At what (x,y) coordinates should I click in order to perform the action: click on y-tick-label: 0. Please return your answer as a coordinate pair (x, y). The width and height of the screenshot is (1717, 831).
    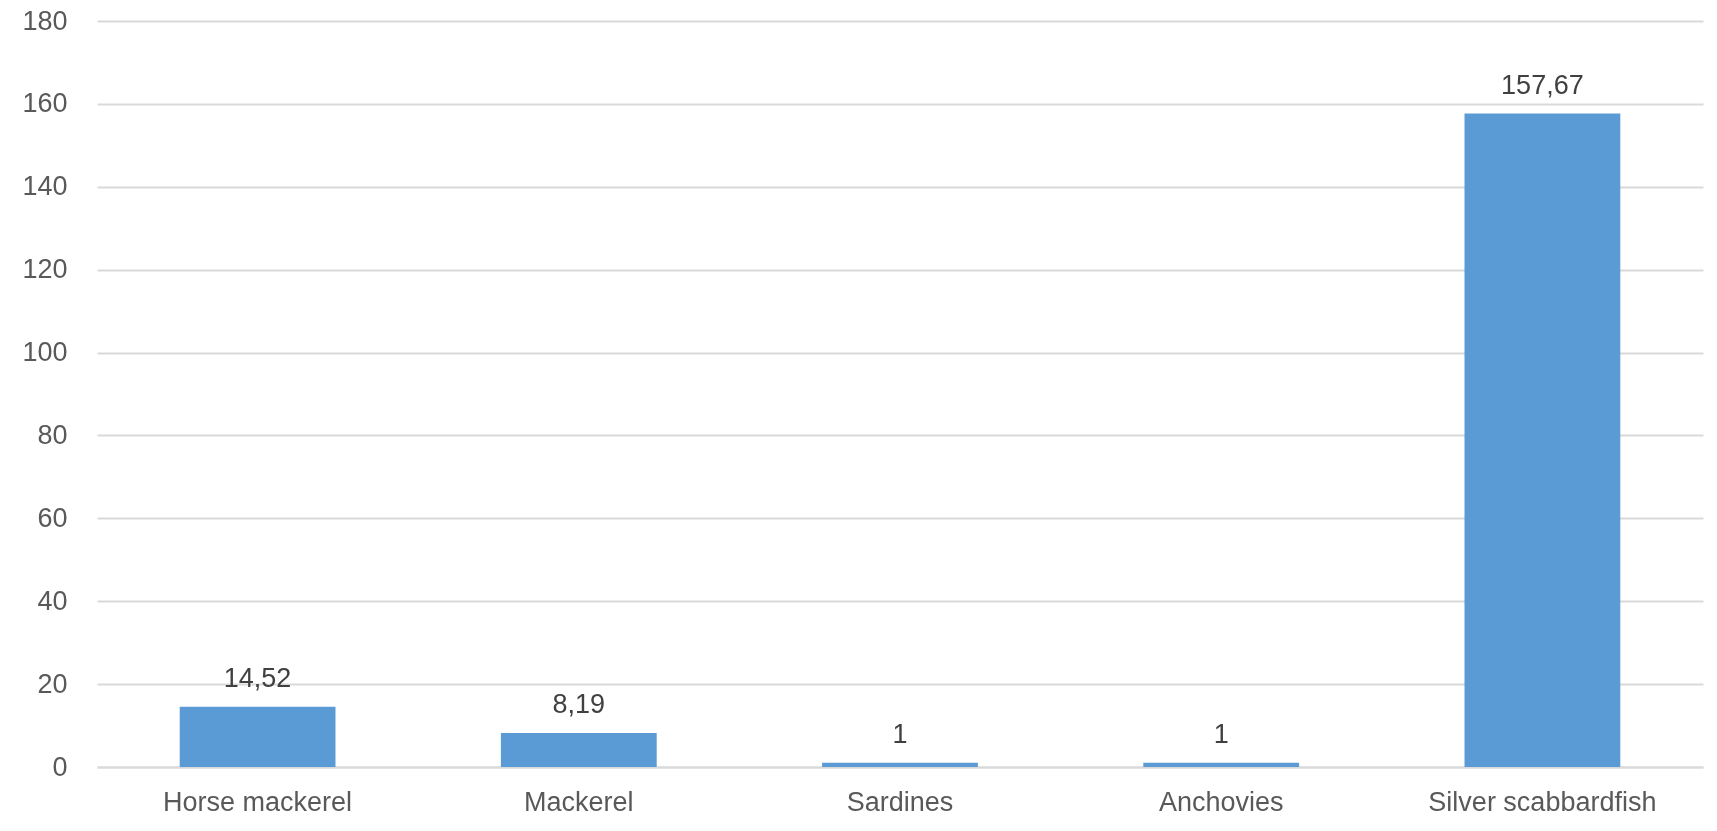
    Looking at the image, I should click on (60, 766).